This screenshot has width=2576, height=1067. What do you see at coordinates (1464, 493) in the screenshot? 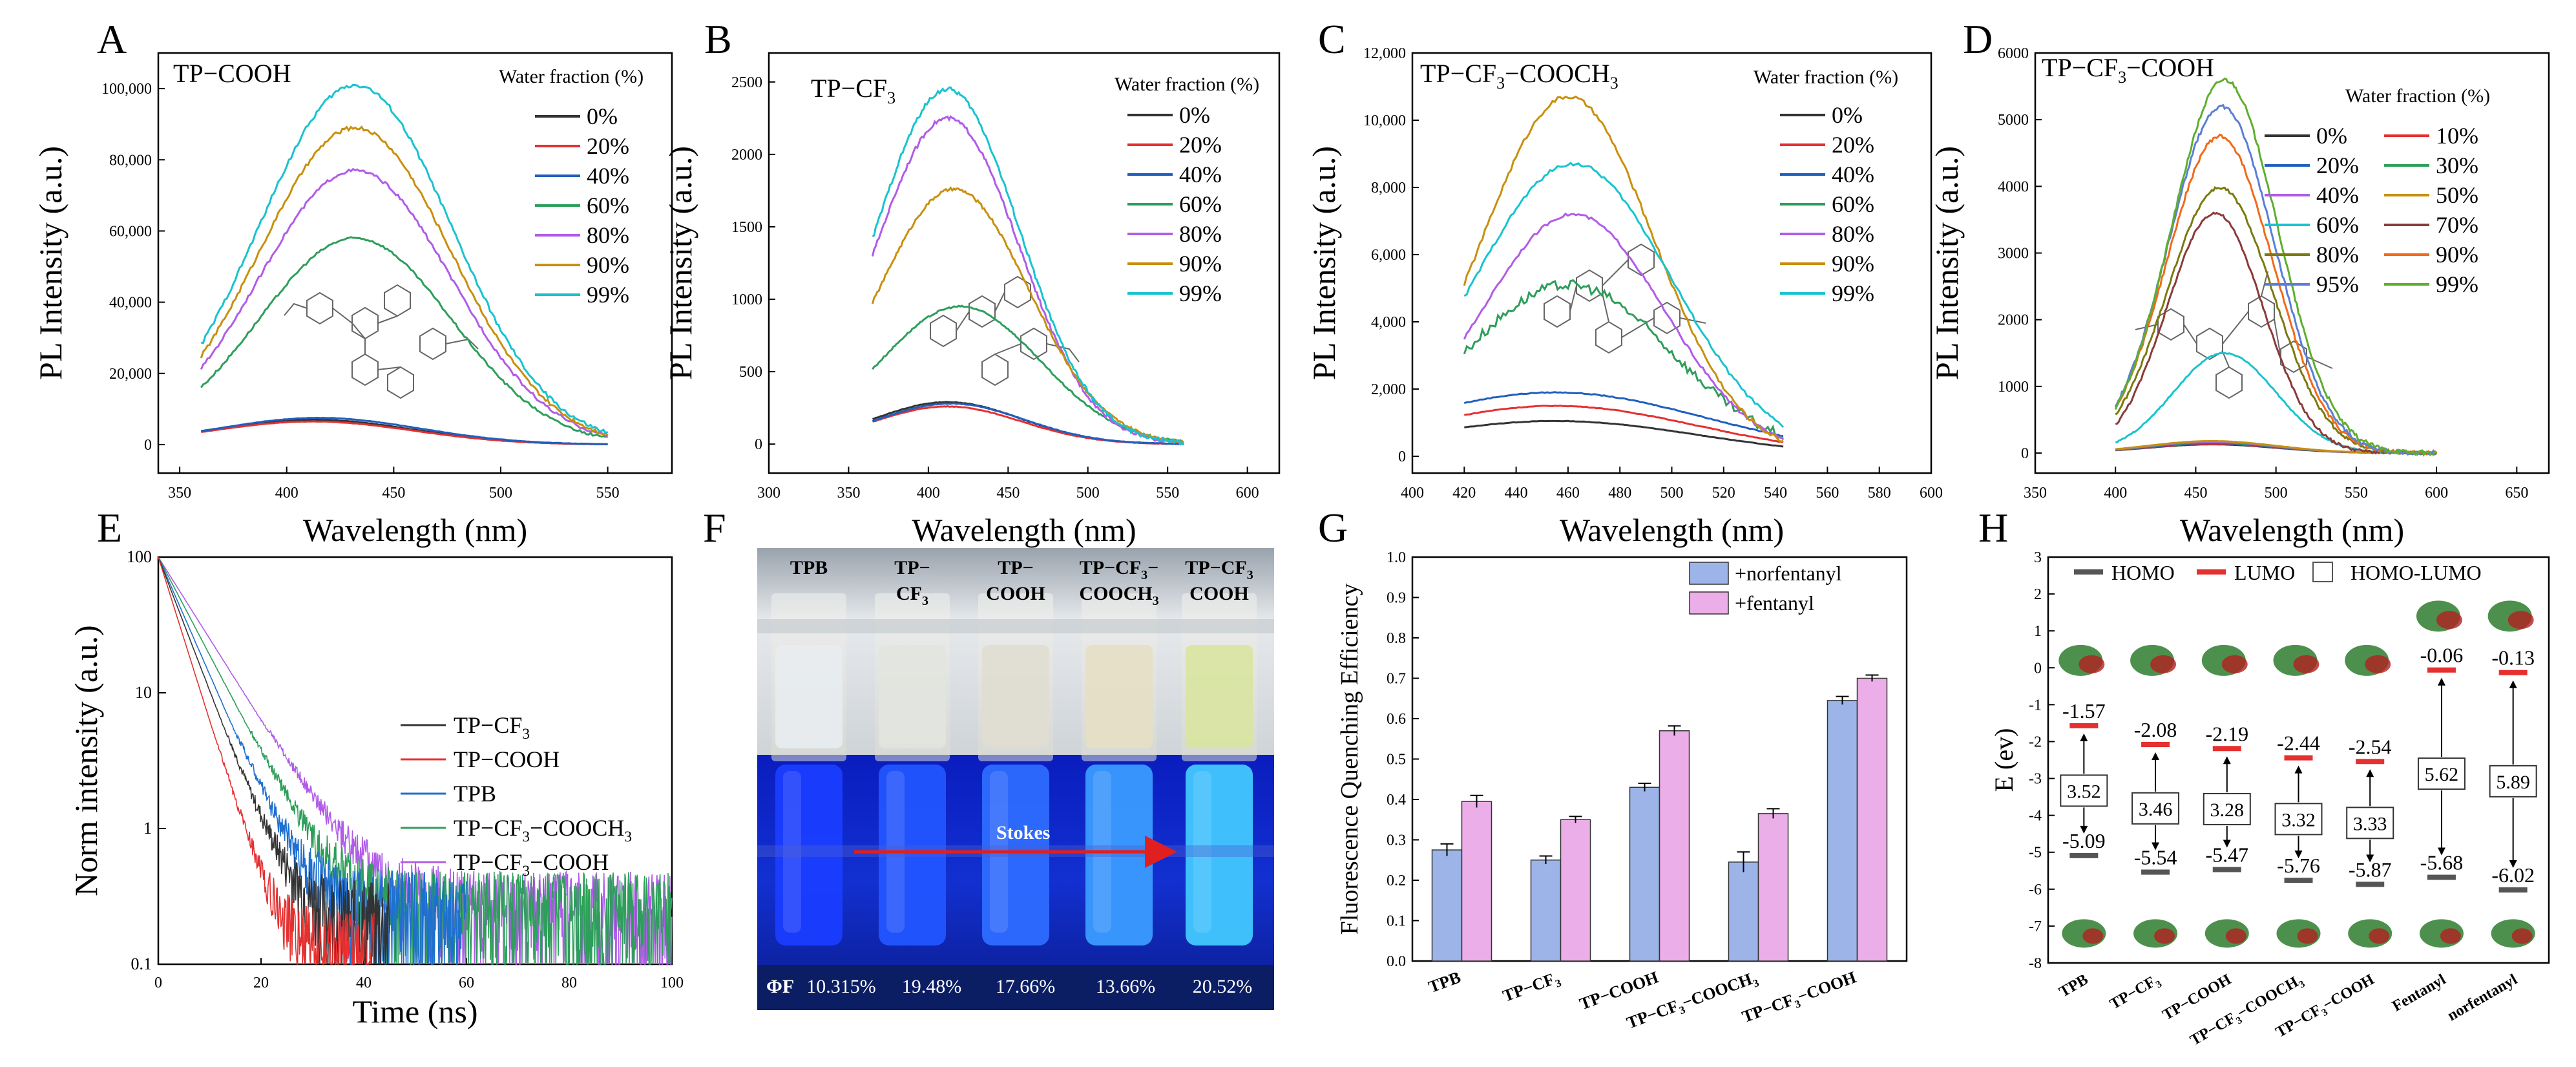
I see `x-tick-label: 420` at bounding box center [1464, 493].